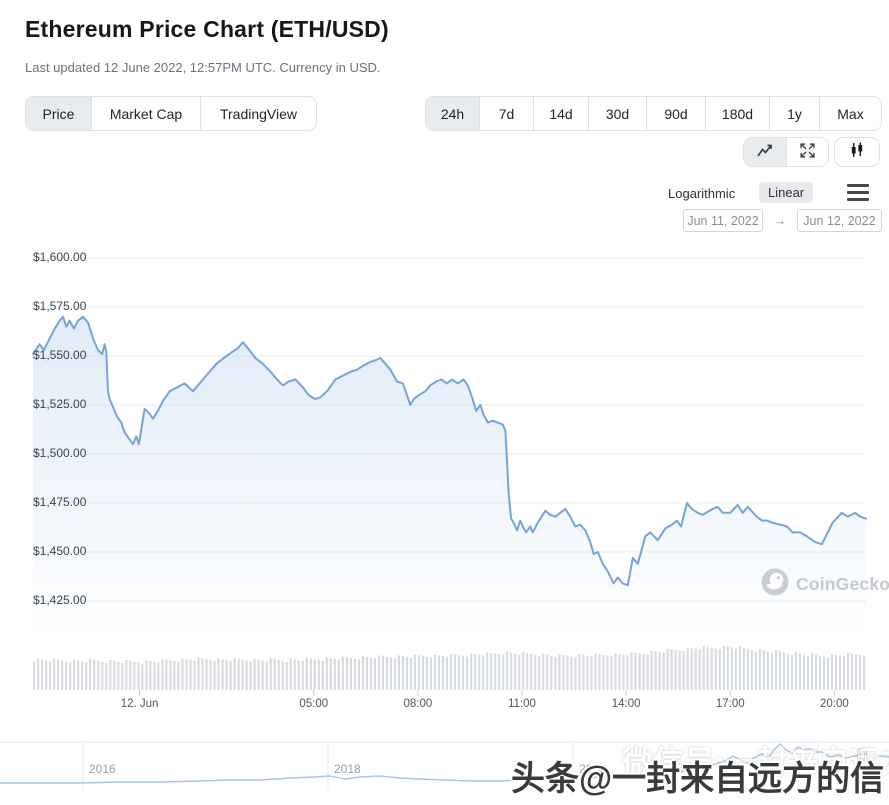 This screenshot has height=805, width=889. What do you see at coordinates (207, 29) in the screenshot?
I see `page-title: Ethereum Price Chart (ETH/USD)` at bounding box center [207, 29].